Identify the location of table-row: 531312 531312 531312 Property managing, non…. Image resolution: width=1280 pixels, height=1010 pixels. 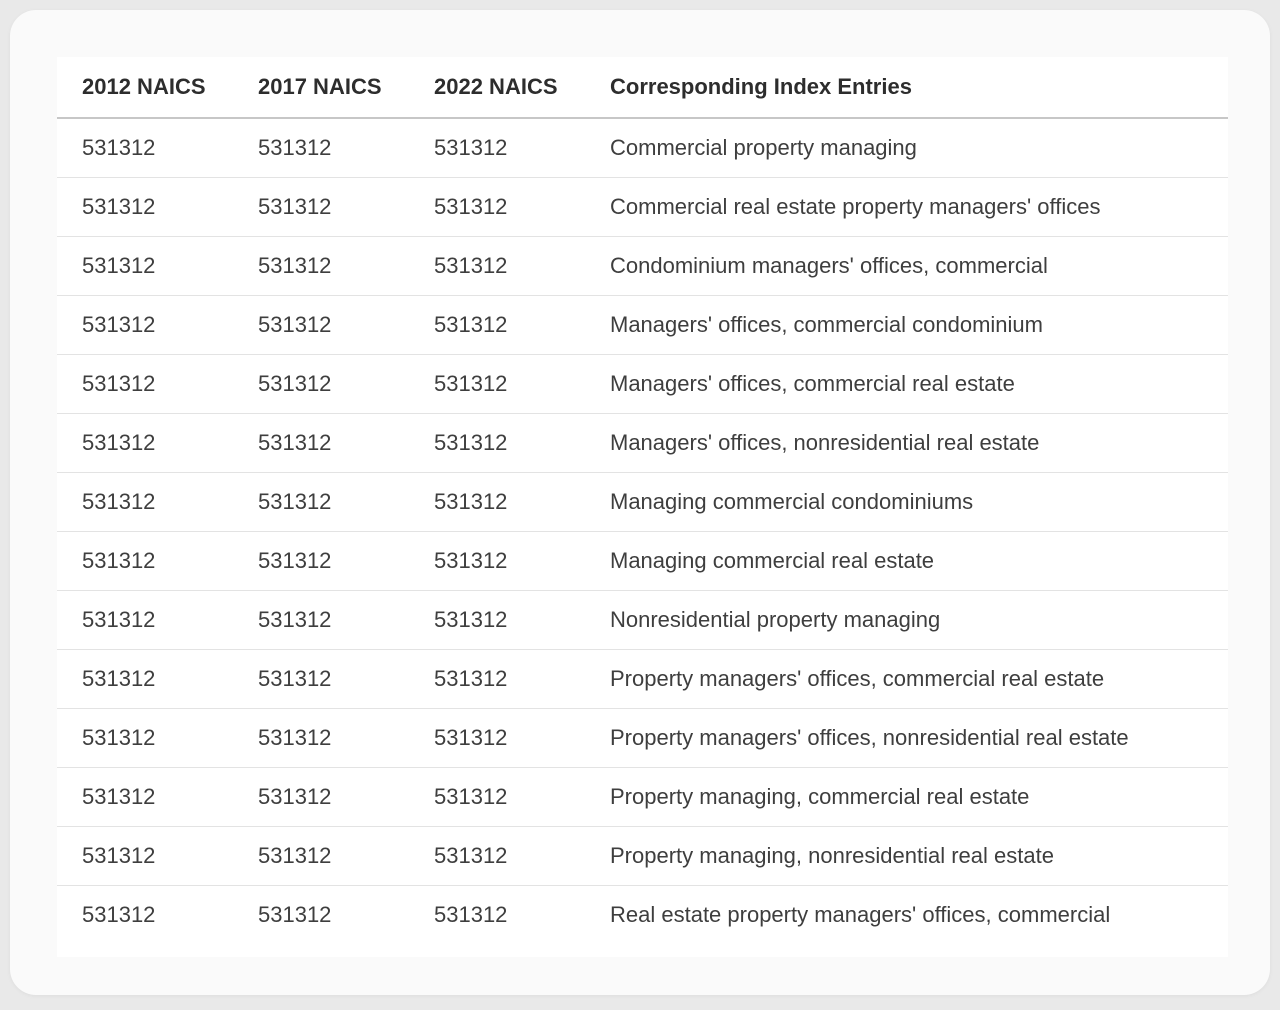
(642, 856).